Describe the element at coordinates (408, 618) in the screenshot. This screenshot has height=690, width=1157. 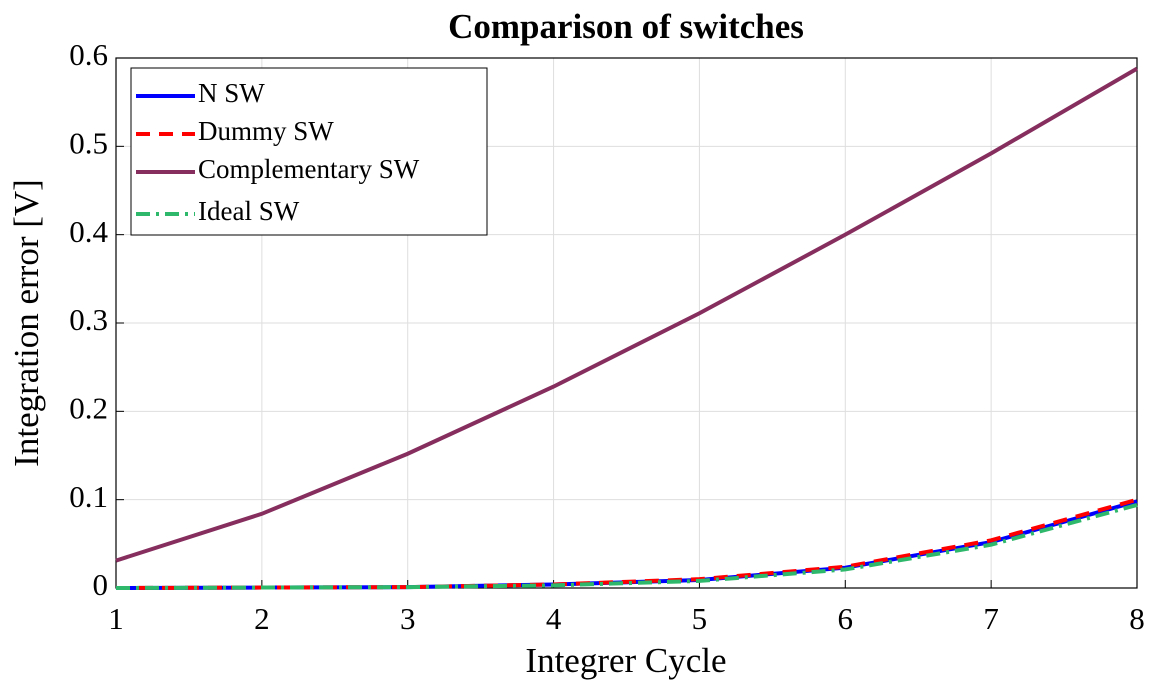
I see `x-tick-label: 3` at that location.